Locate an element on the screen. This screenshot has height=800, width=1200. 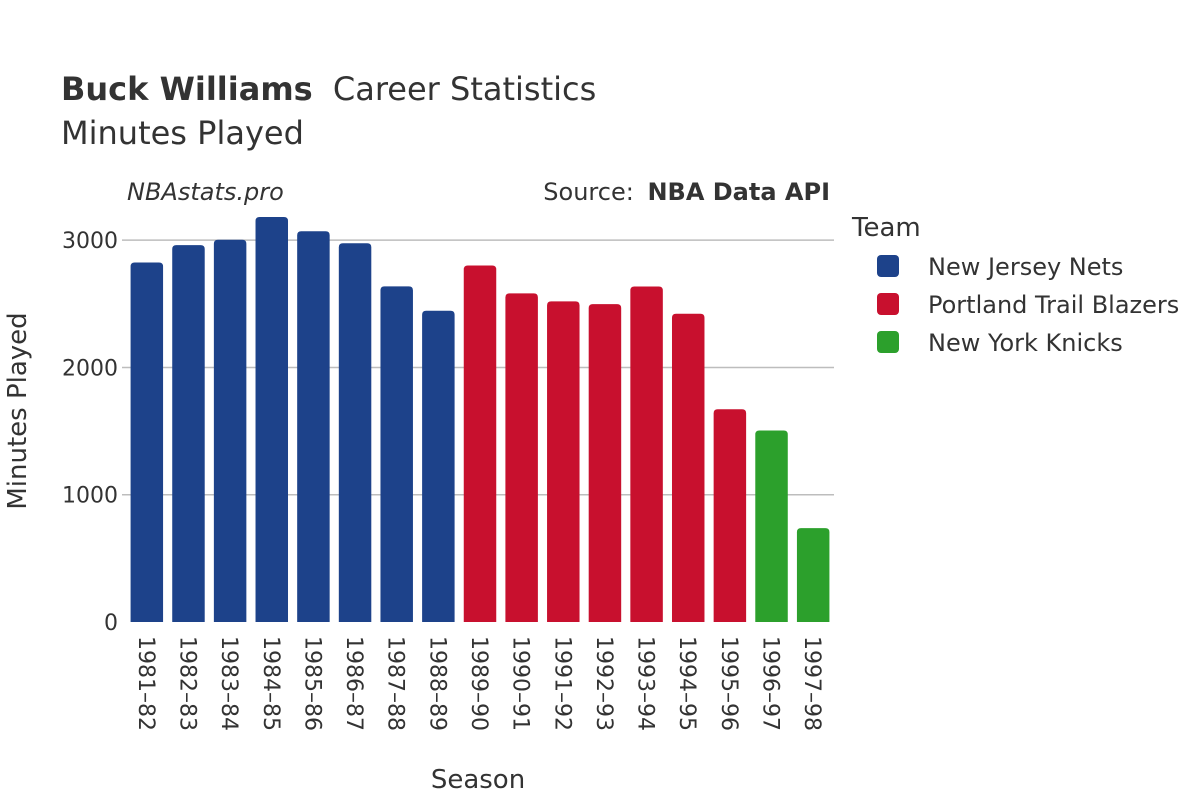
bar-1981–82 is located at coordinates (147, 442).